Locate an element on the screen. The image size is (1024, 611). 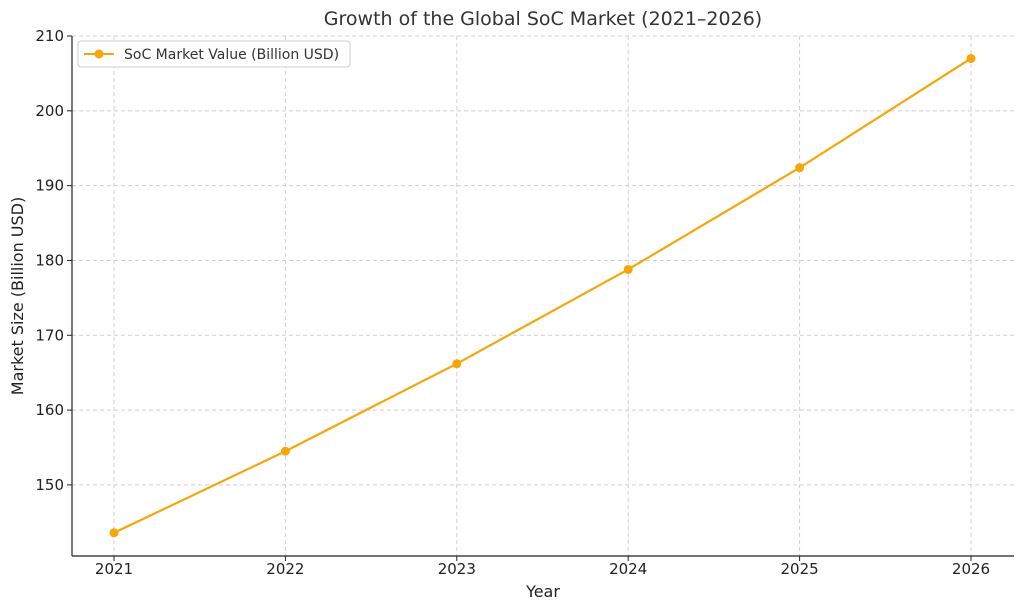
y-ticks: 150 160 170 180 190 200 210 is located at coordinates (53, 260).